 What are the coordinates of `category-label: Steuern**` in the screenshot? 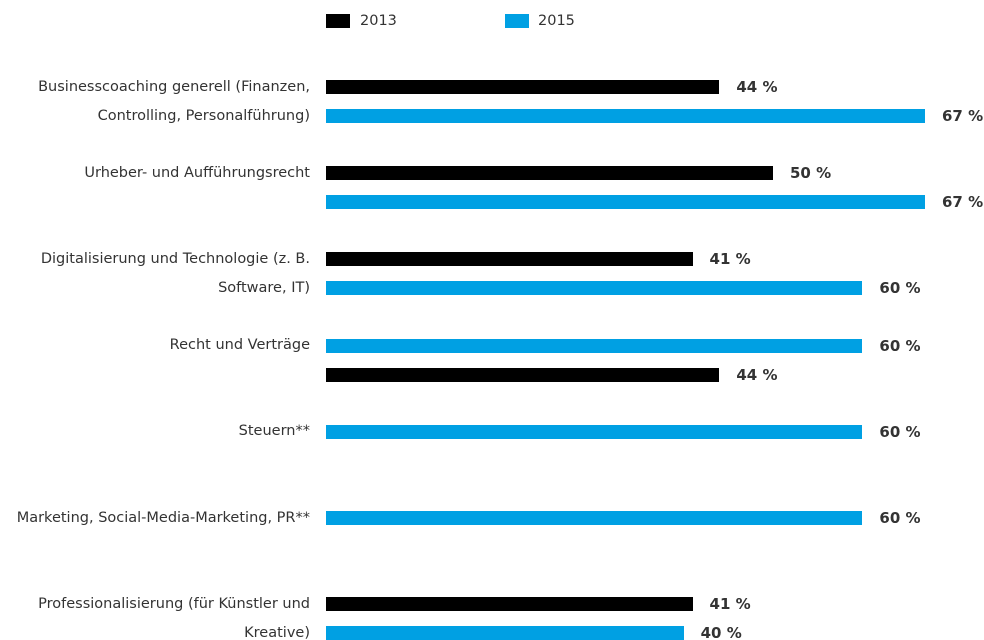 It's located at (274, 431).